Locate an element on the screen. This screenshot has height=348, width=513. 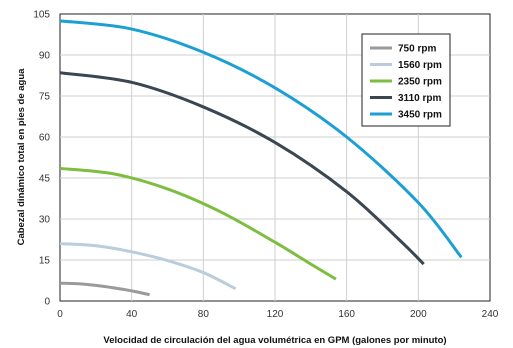
legend-label-3450-rpm: 3450 rpm is located at coordinates (420, 115).